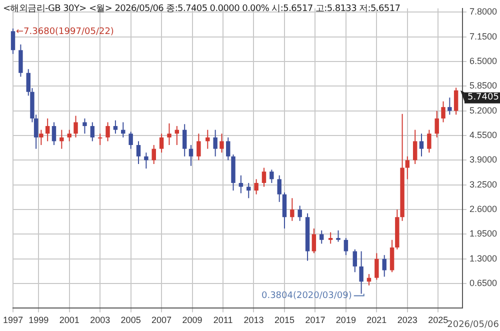 This screenshot has width=500, height=331. Describe the element at coordinates (438, 320) in the screenshot. I see `x-tick-label: 2025` at that location.